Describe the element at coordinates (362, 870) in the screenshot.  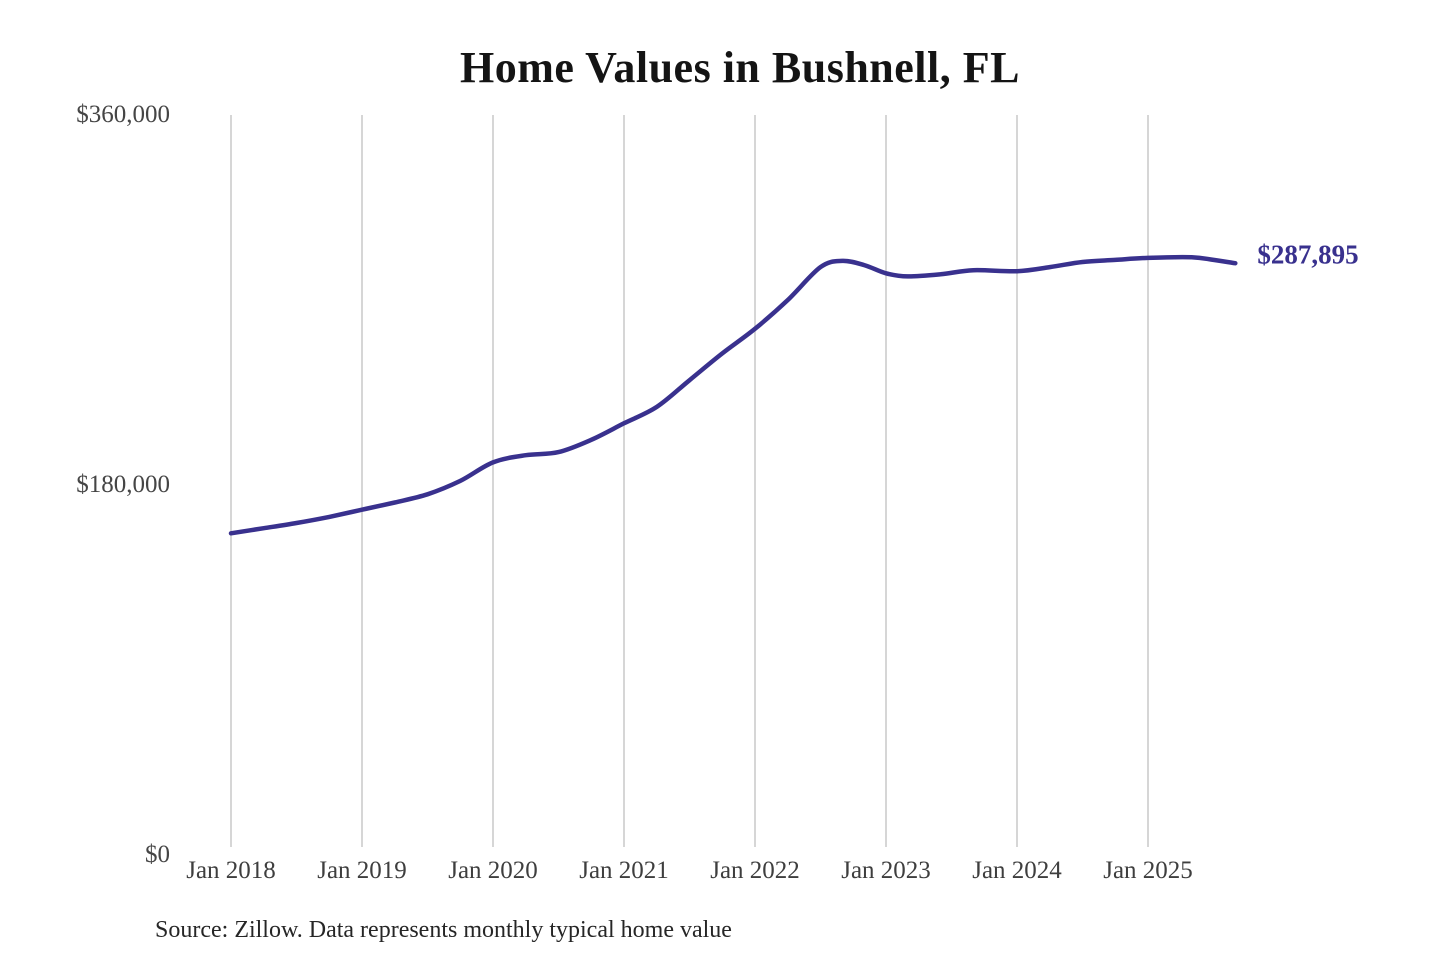
I see `x-axis-tick-label: Jan 2019` at that location.